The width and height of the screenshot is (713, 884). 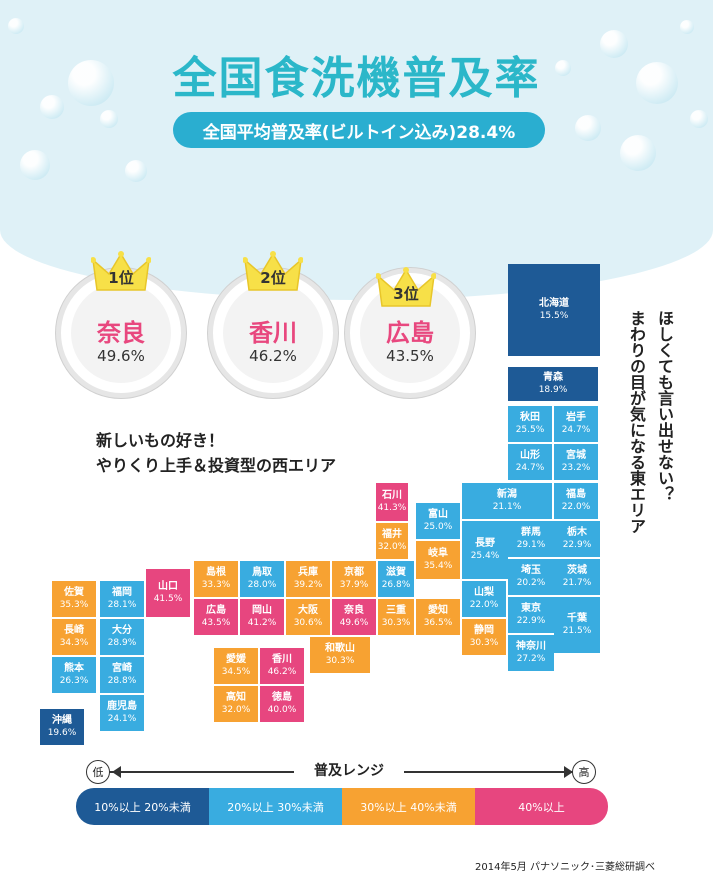 What do you see at coordinates (530, 468) in the screenshot?
I see `prefecture-value: 24.7%` at bounding box center [530, 468].